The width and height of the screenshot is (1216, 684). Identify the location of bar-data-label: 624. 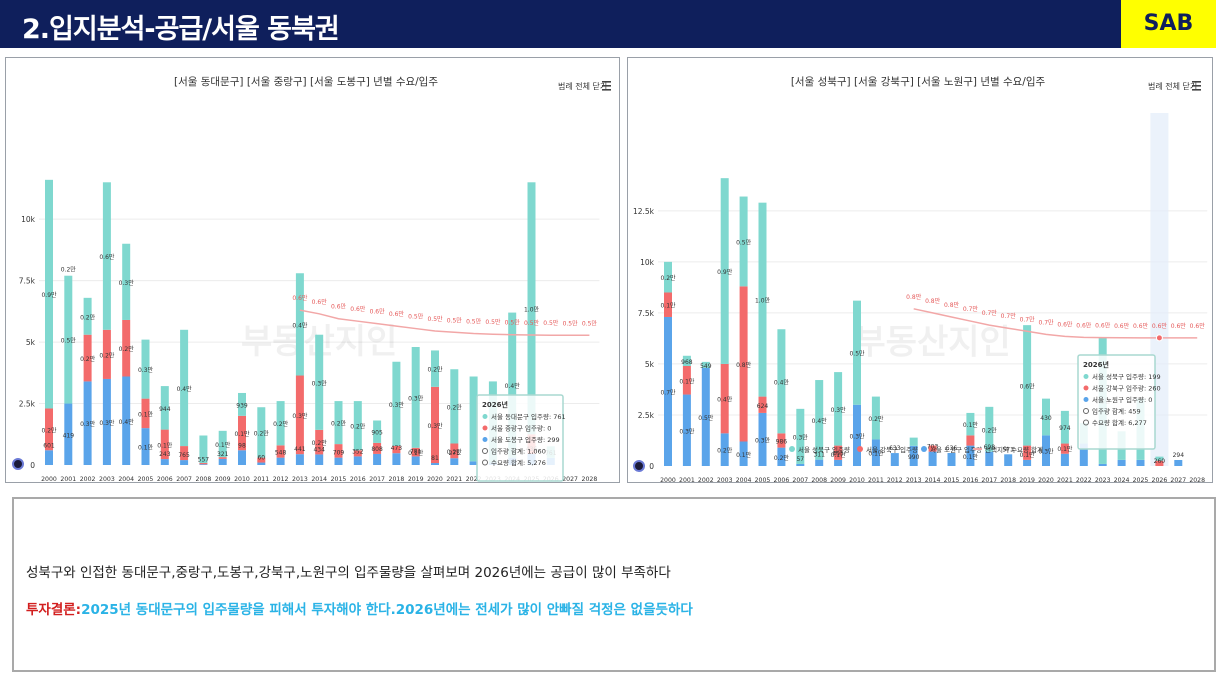
(763, 406).